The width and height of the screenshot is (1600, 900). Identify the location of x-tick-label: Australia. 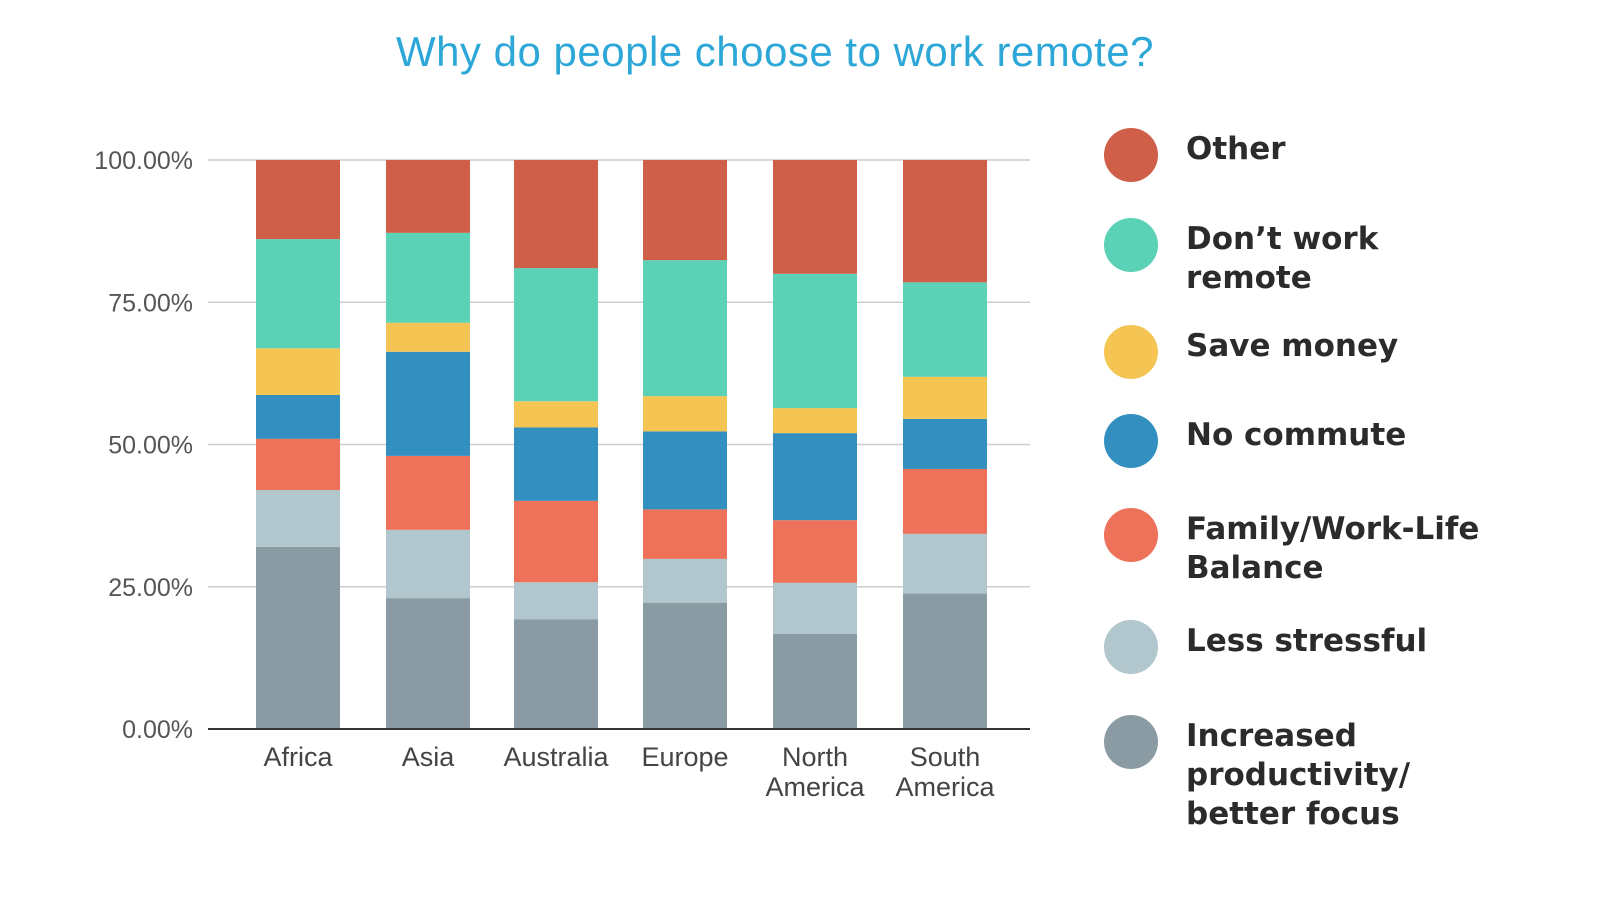
(556, 757).